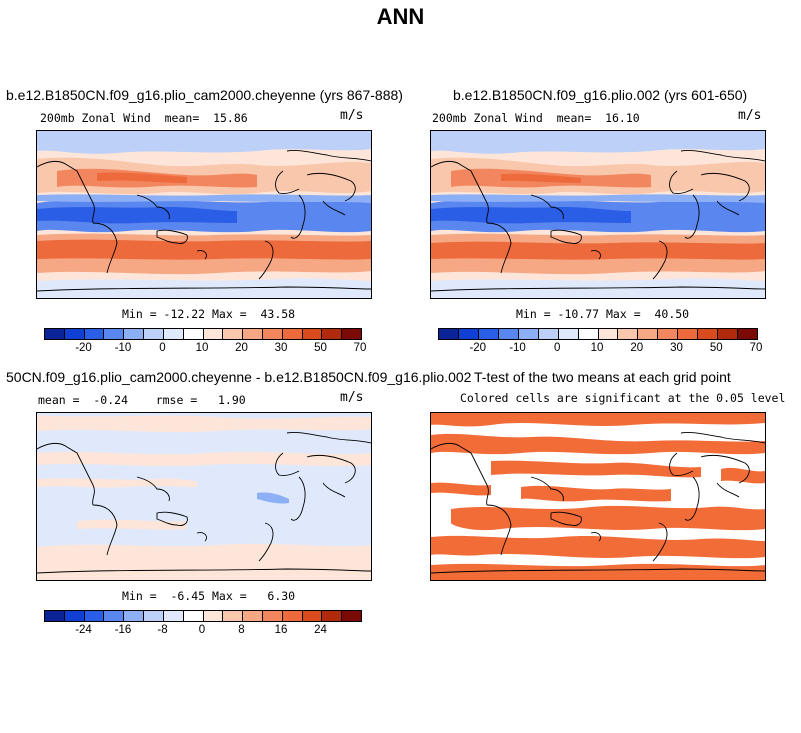  Describe the element at coordinates (273, 498) in the screenshot. I see `diff-negative-core` at that location.